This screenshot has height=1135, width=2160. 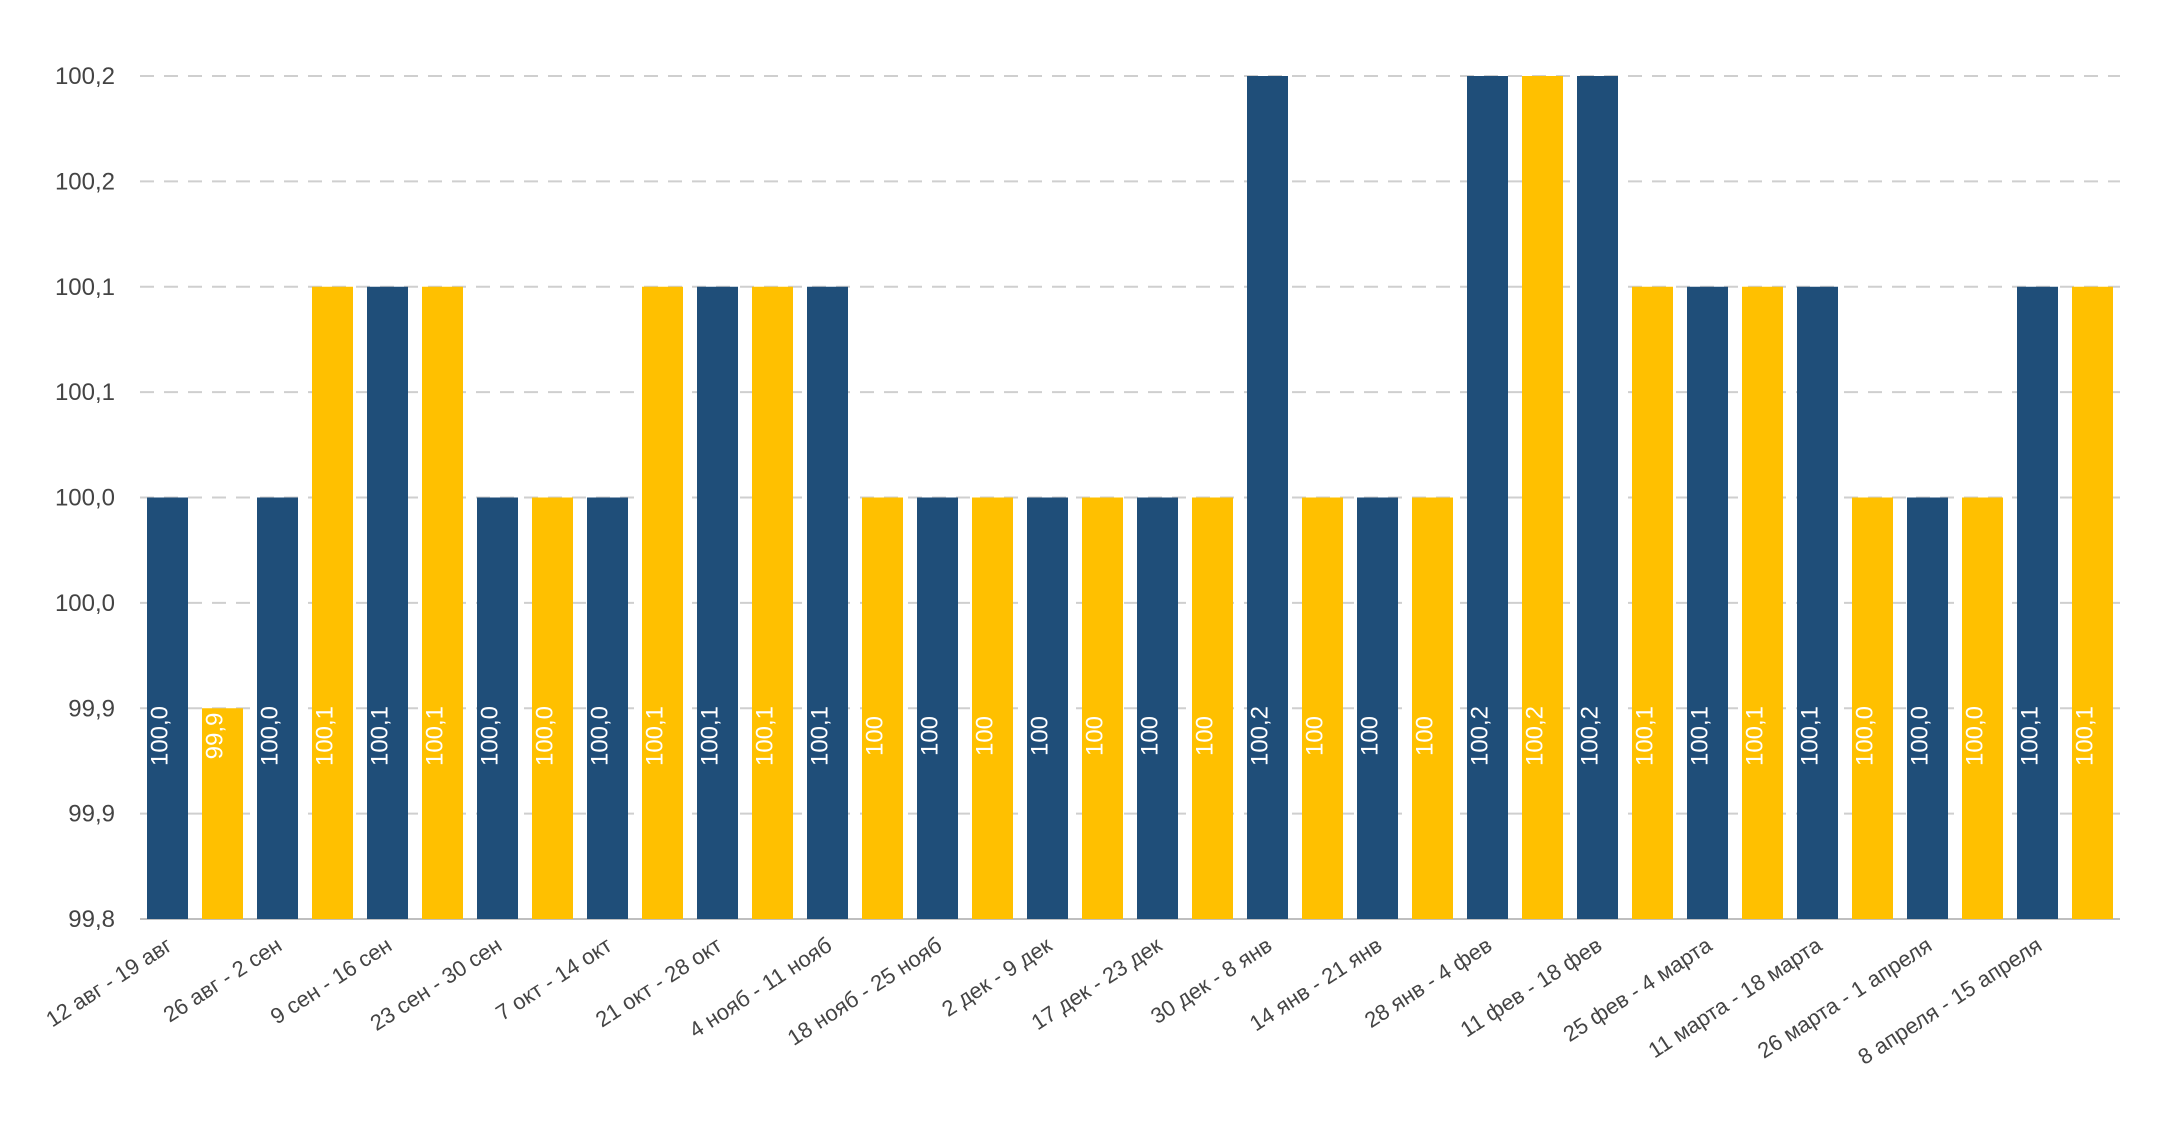 What do you see at coordinates (1735, 997) in the screenshot?
I see `x-category-label: 11 марта - 18 марта` at bounding box center [1735, 997].